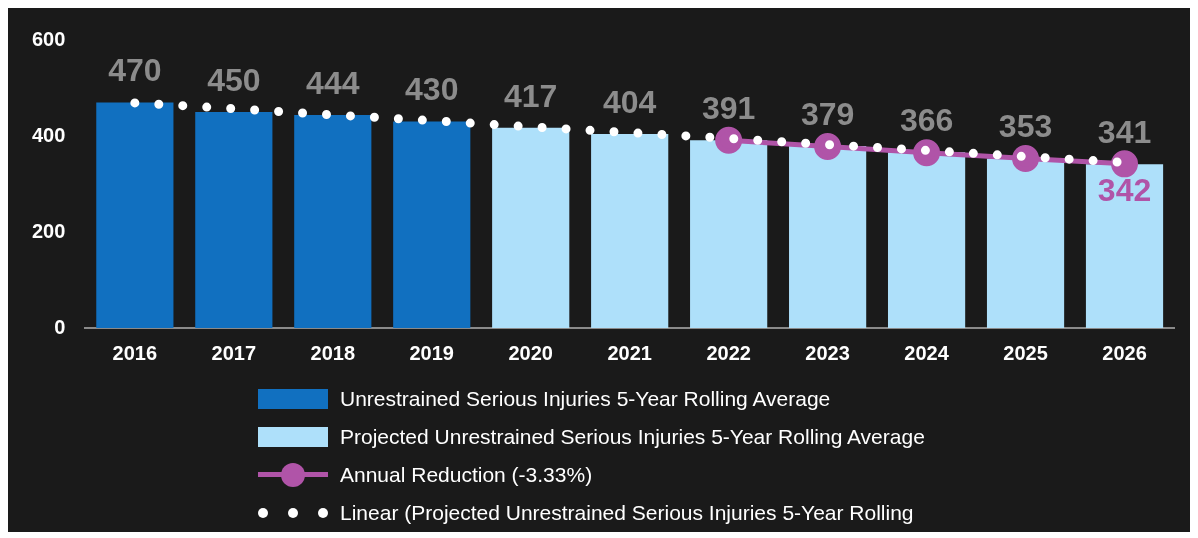  Describe the element at coordinates (827, 113) in the screenshot. I see `data-label: 379` at that location.